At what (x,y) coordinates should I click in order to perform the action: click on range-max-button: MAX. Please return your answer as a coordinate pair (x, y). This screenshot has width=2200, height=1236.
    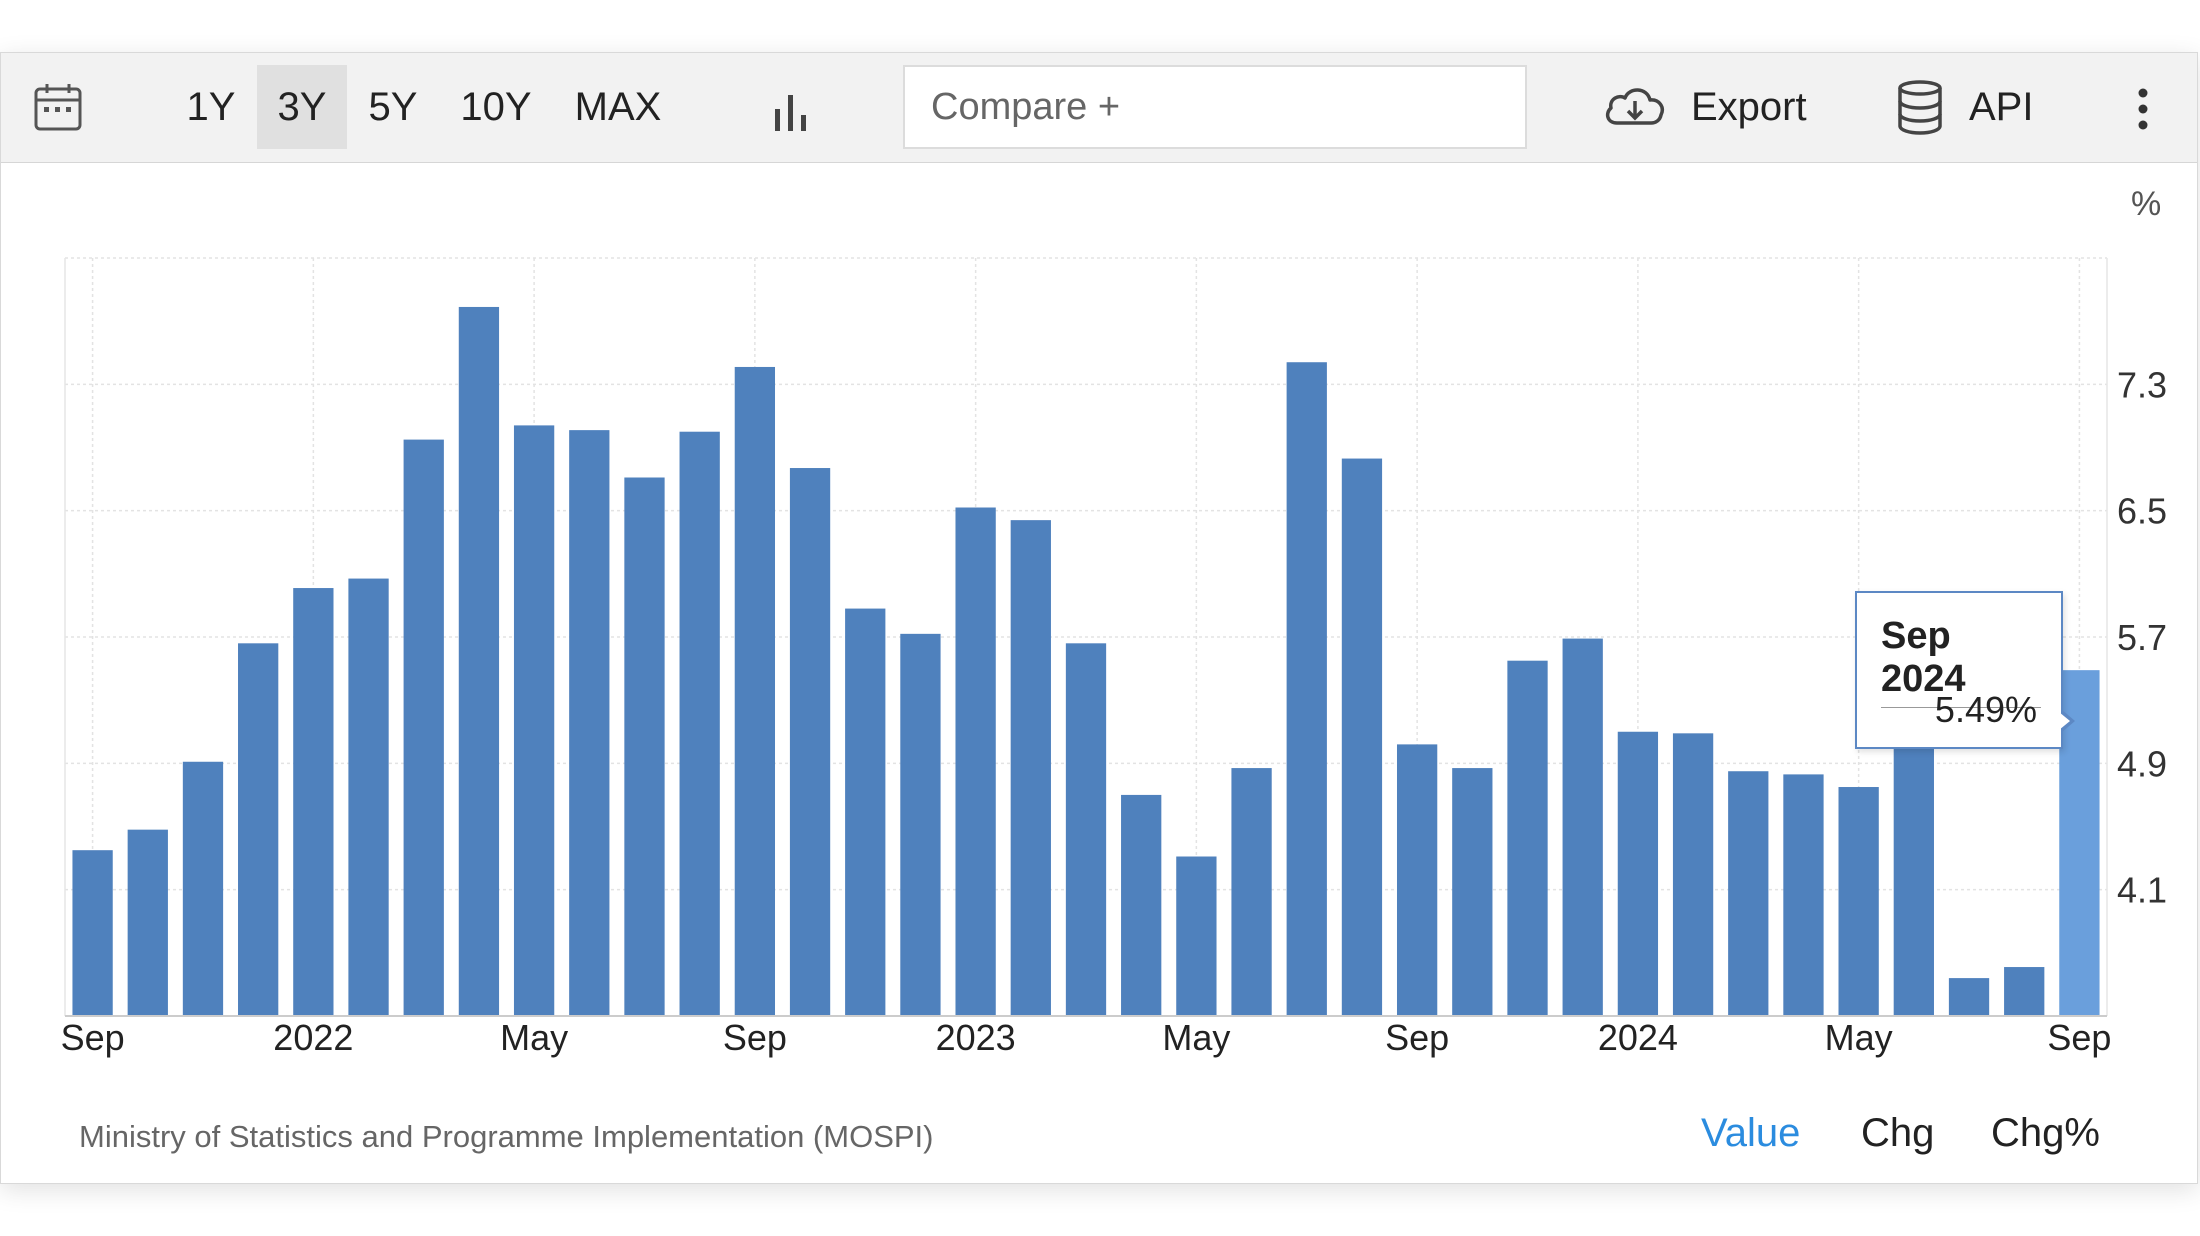
    Looking at the image, I should click on (618, 106).